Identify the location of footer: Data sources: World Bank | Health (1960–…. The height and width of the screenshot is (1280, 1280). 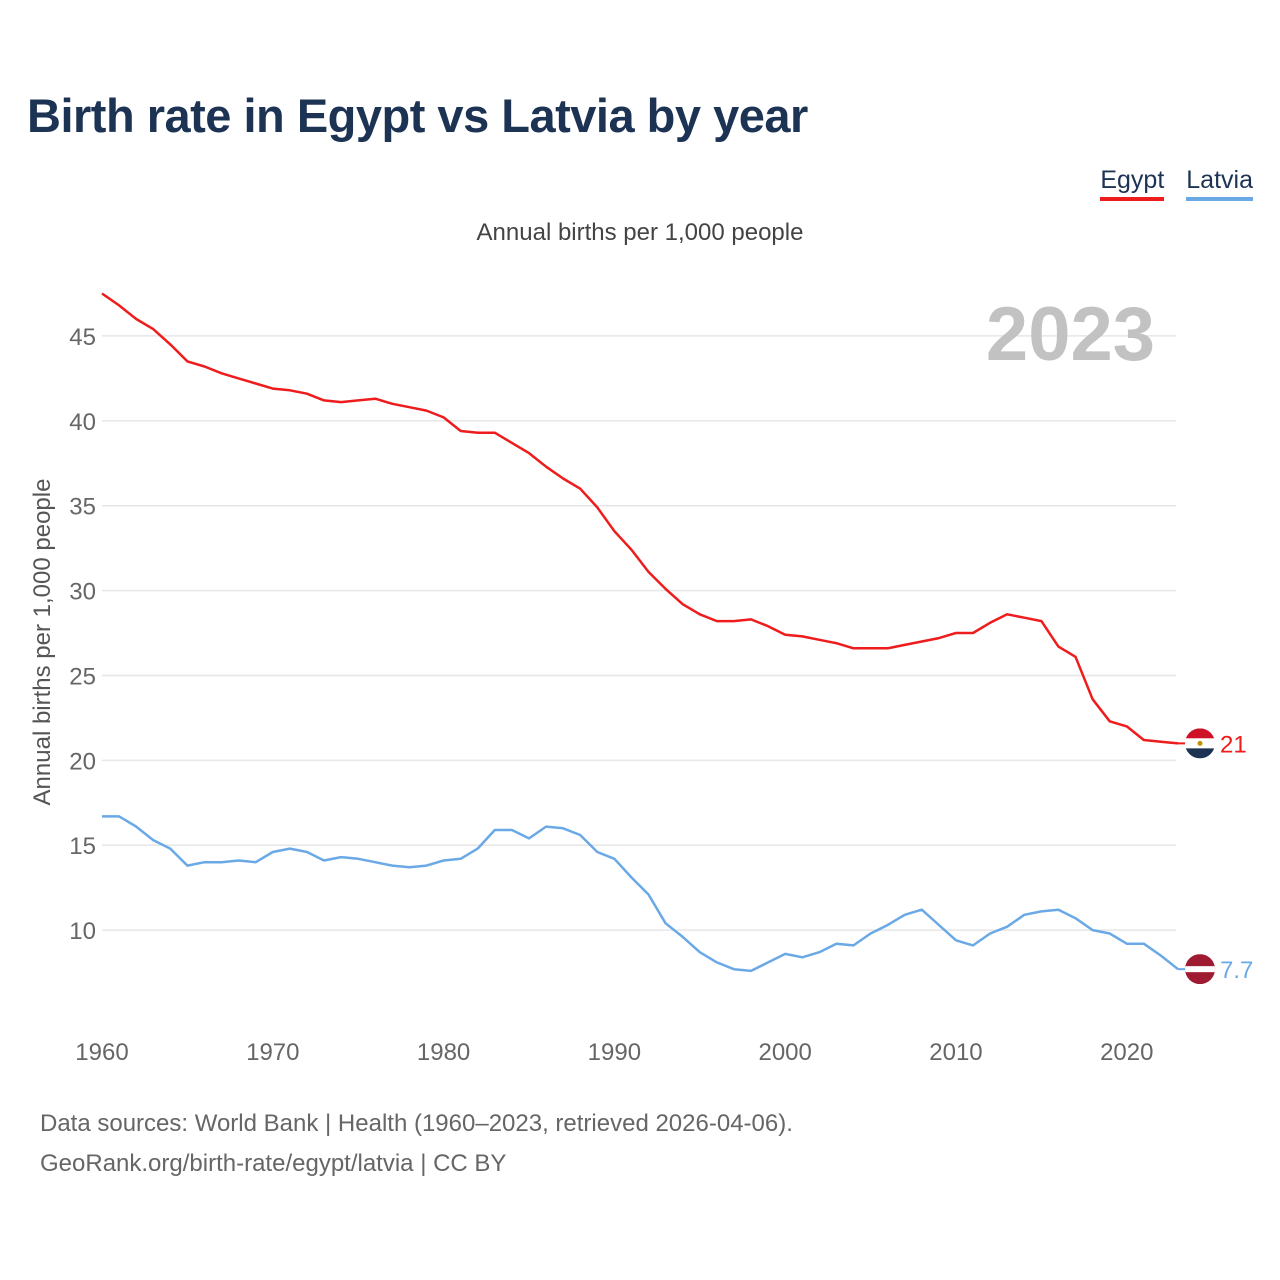
(416, 1144).